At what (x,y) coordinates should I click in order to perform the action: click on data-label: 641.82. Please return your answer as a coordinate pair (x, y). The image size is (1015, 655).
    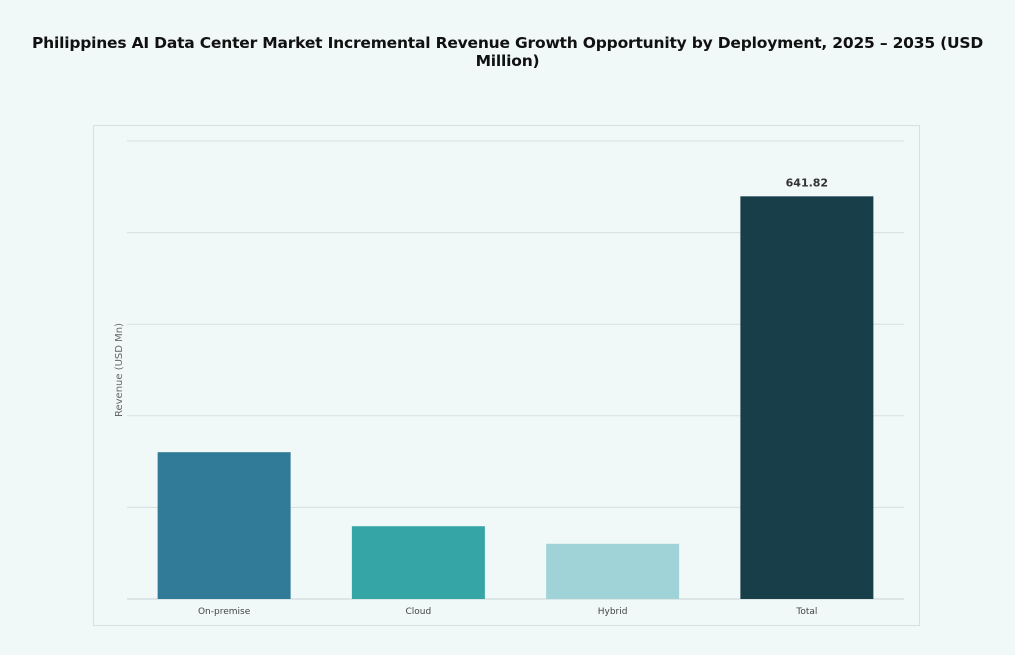
    Looking at the image, I should click on (807, 182).